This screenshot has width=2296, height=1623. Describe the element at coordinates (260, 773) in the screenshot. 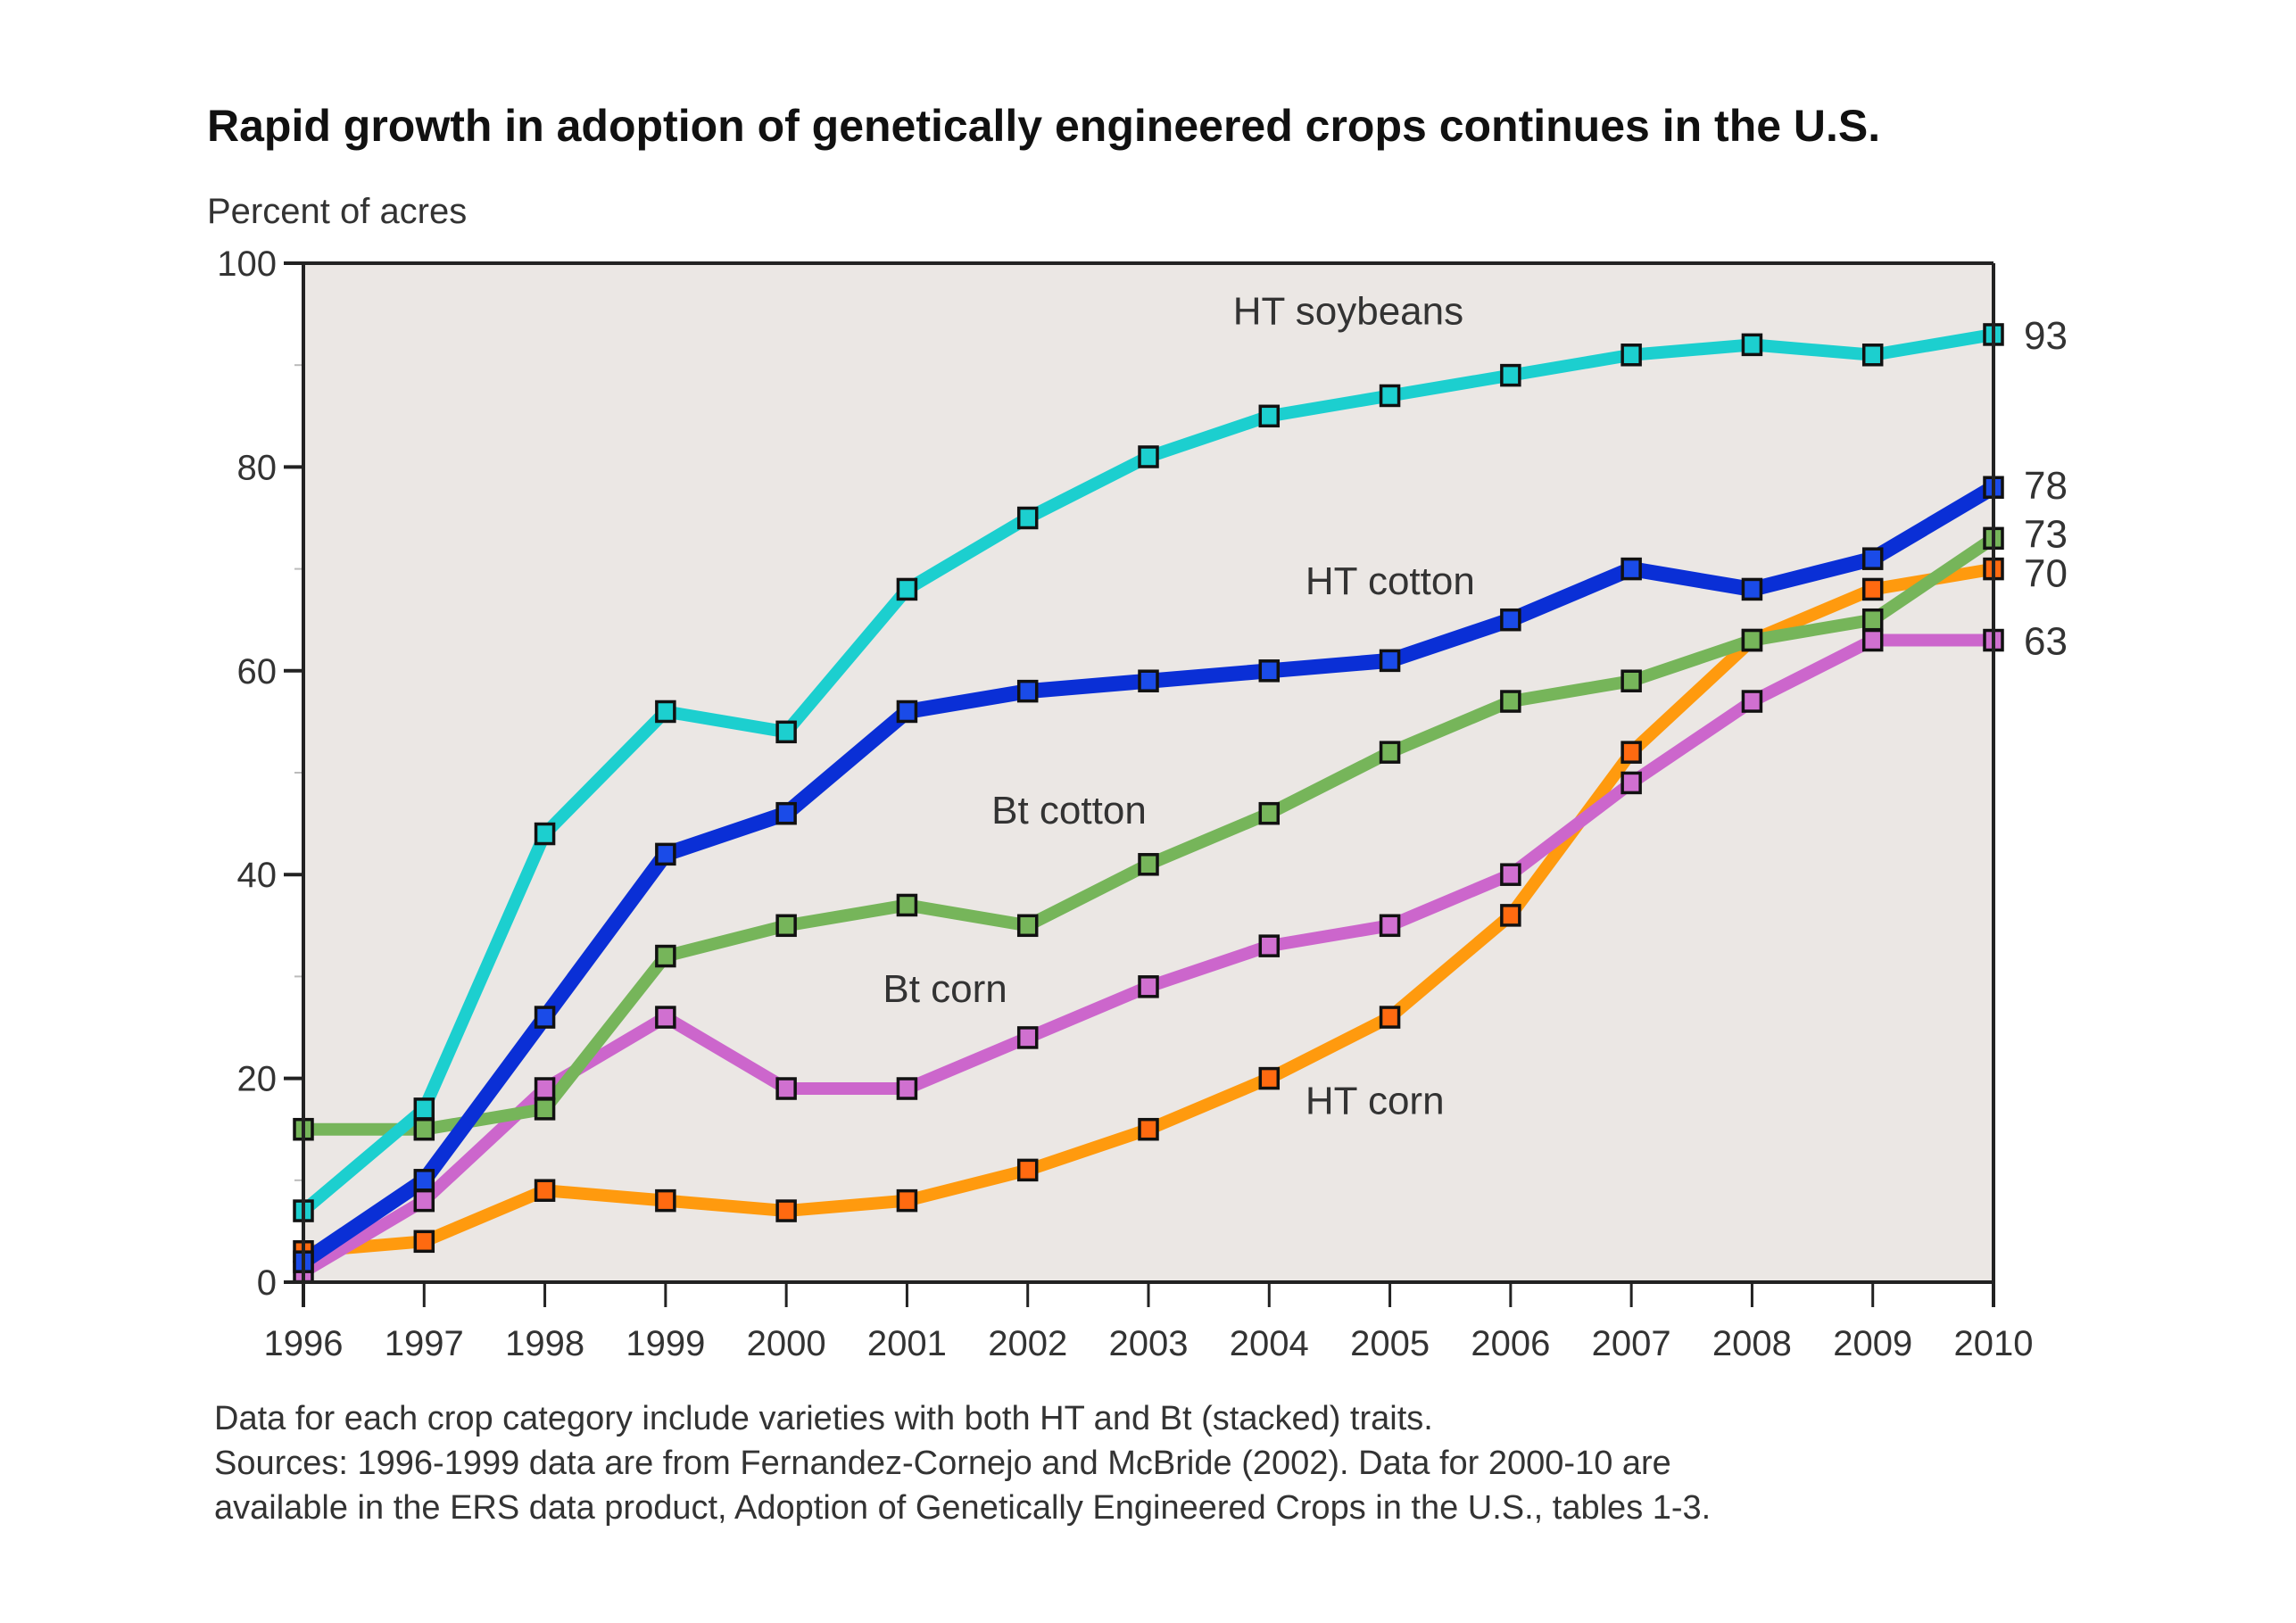

I see `y-axis: 0 20 40 60 80 100` at that location.